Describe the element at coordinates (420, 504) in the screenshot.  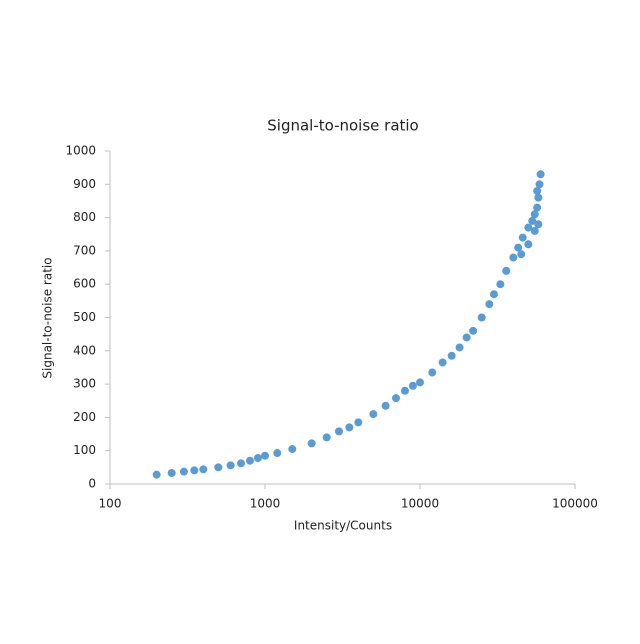
I see `x-tick-label: 10000` at that location.